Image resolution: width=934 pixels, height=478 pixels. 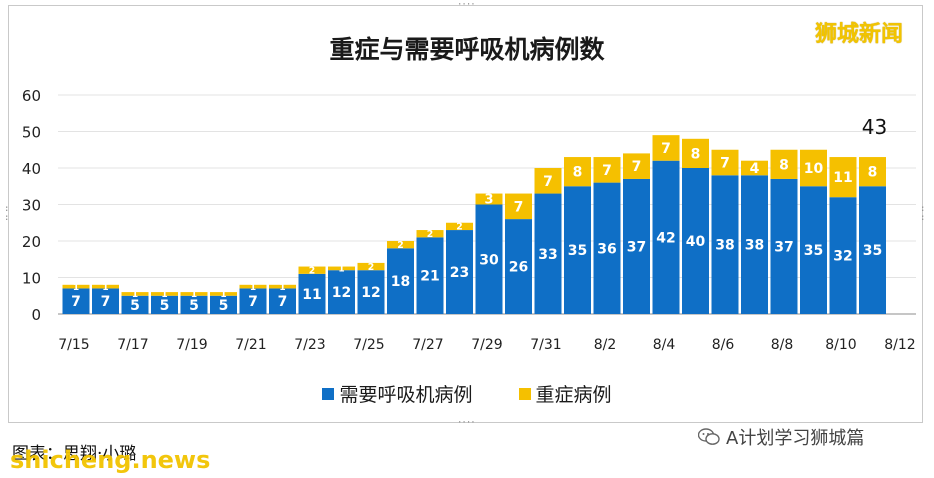 I want to click on data-label-ventilator: 18, so click(x=400, y=282).